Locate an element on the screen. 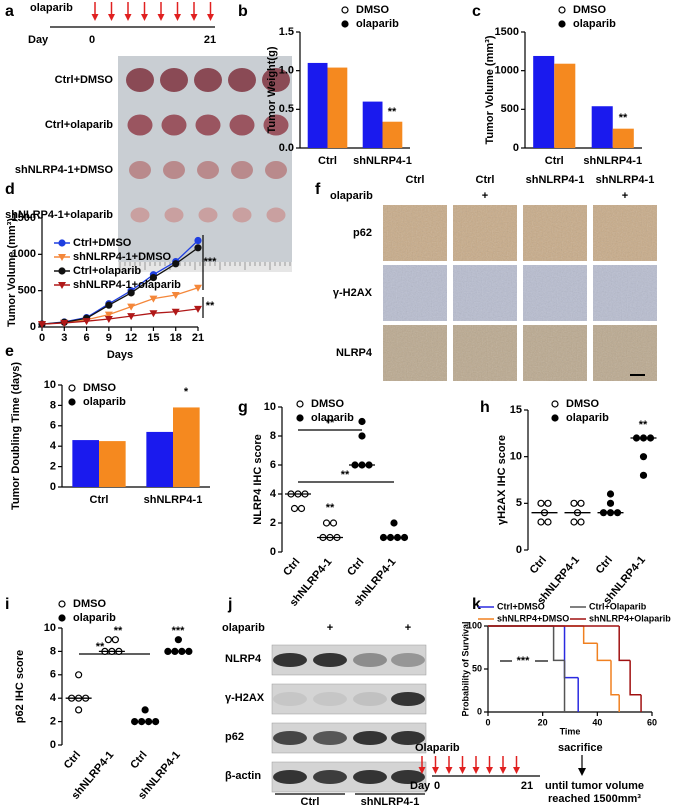 The width and height of the screenshot is (700, 808). day-end: 21 is located at coordinates (527, 786).